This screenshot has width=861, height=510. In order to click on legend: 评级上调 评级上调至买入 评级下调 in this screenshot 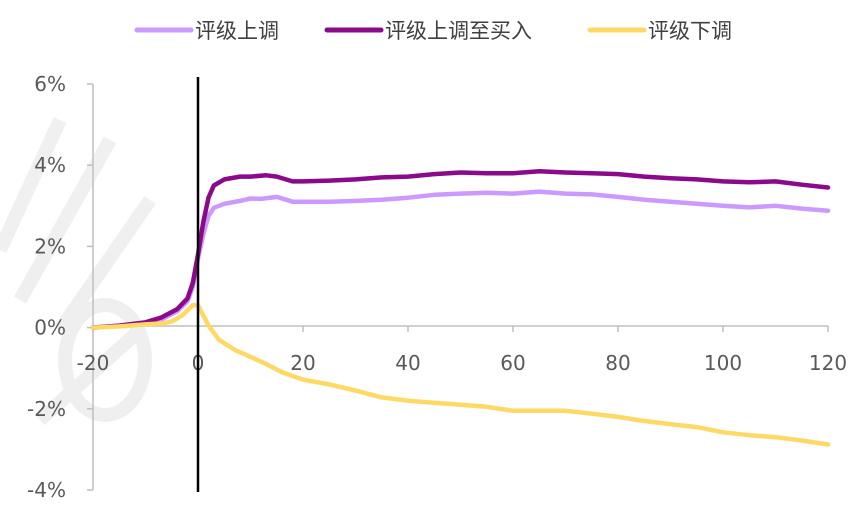, I will do `click(433, 31)`.